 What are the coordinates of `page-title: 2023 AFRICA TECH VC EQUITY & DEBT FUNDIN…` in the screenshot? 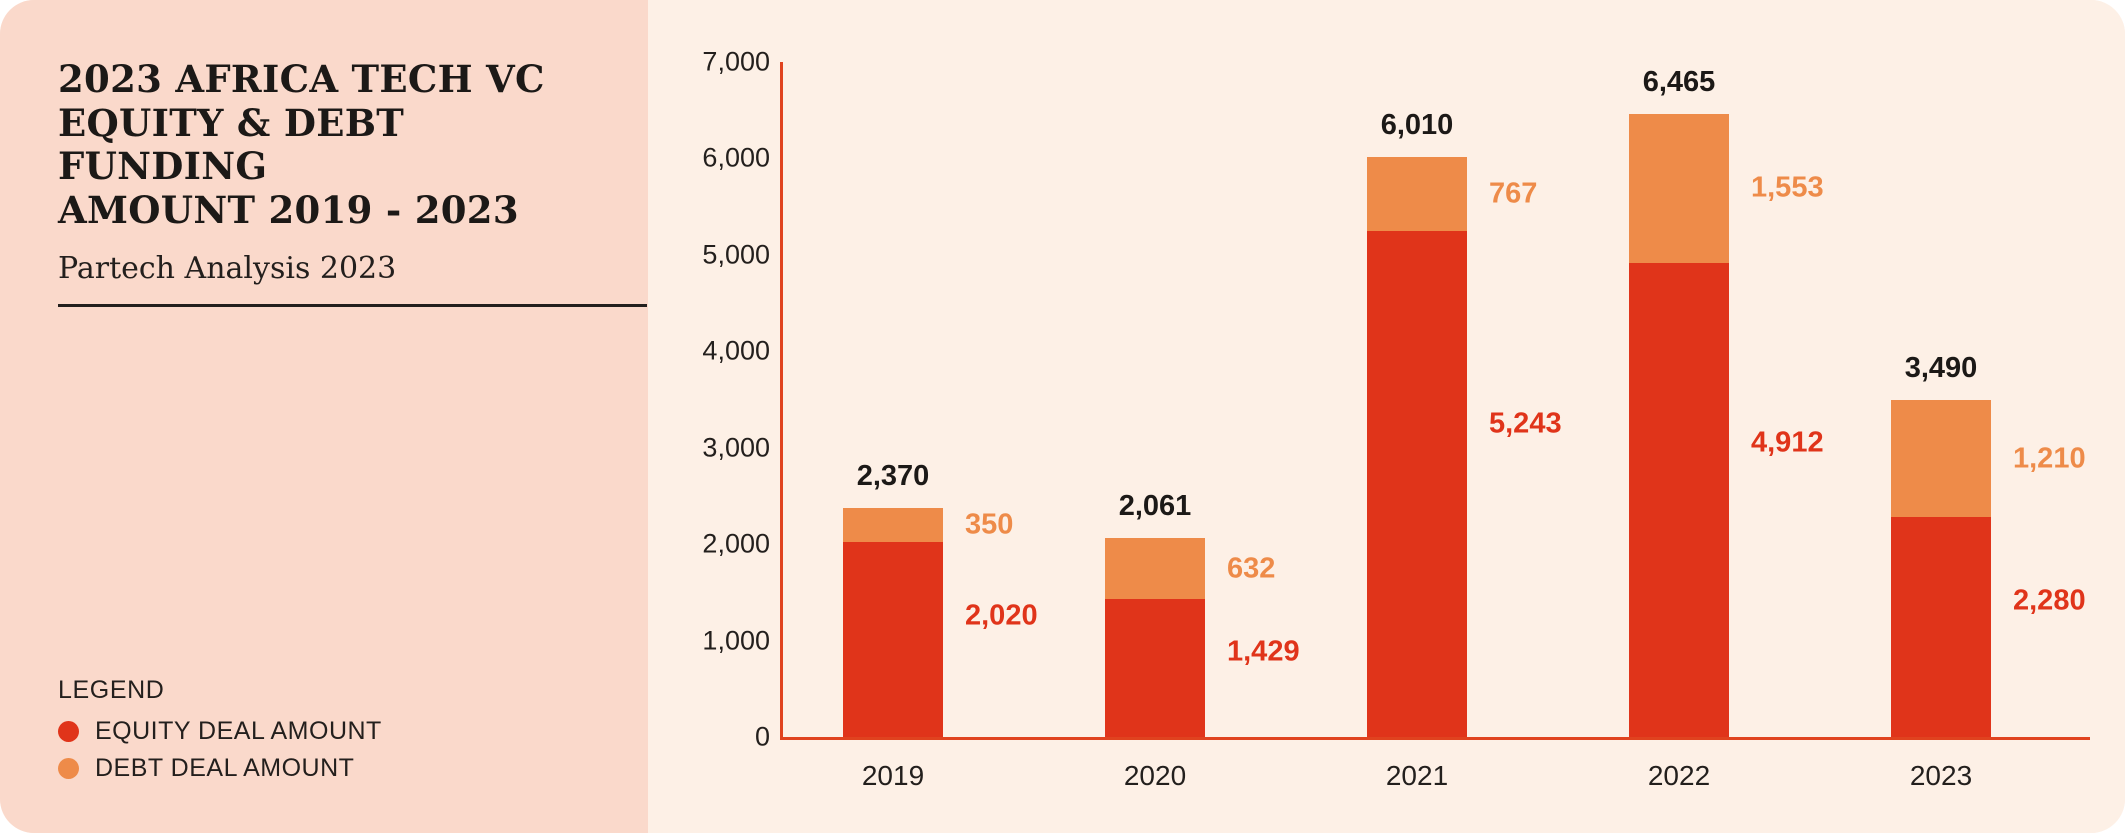 It's located at (301, 144).